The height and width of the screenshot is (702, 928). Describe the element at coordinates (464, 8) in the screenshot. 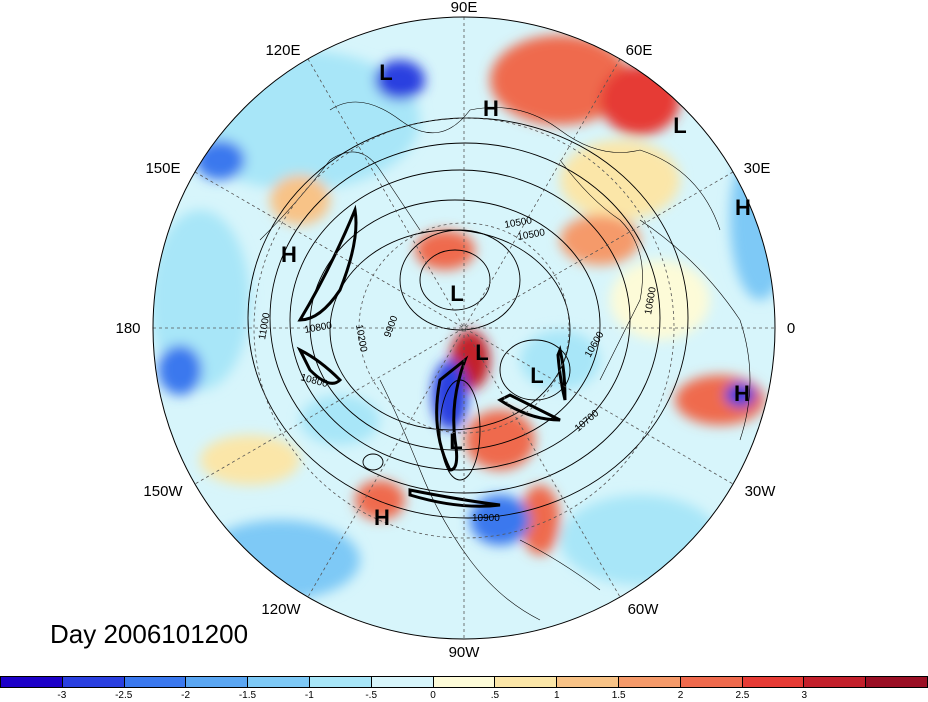

I see `lon-label-90e: 90E` at that location.